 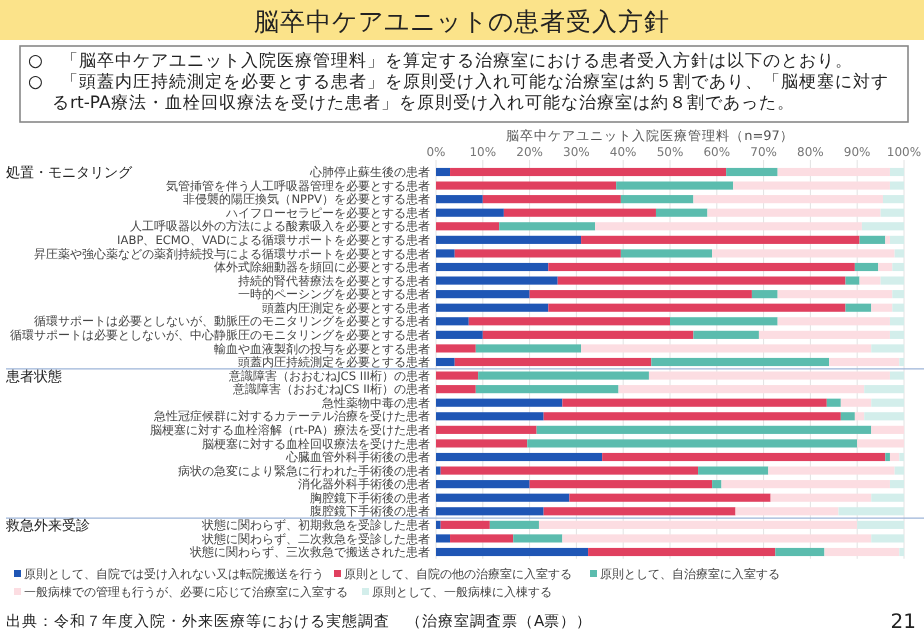 I want to click on text: ○ 「脳卒中ケアユニット入院医療管理料」を算定する治療室における患者受入方針は以下のとおり。, so click(x=440, y=61).